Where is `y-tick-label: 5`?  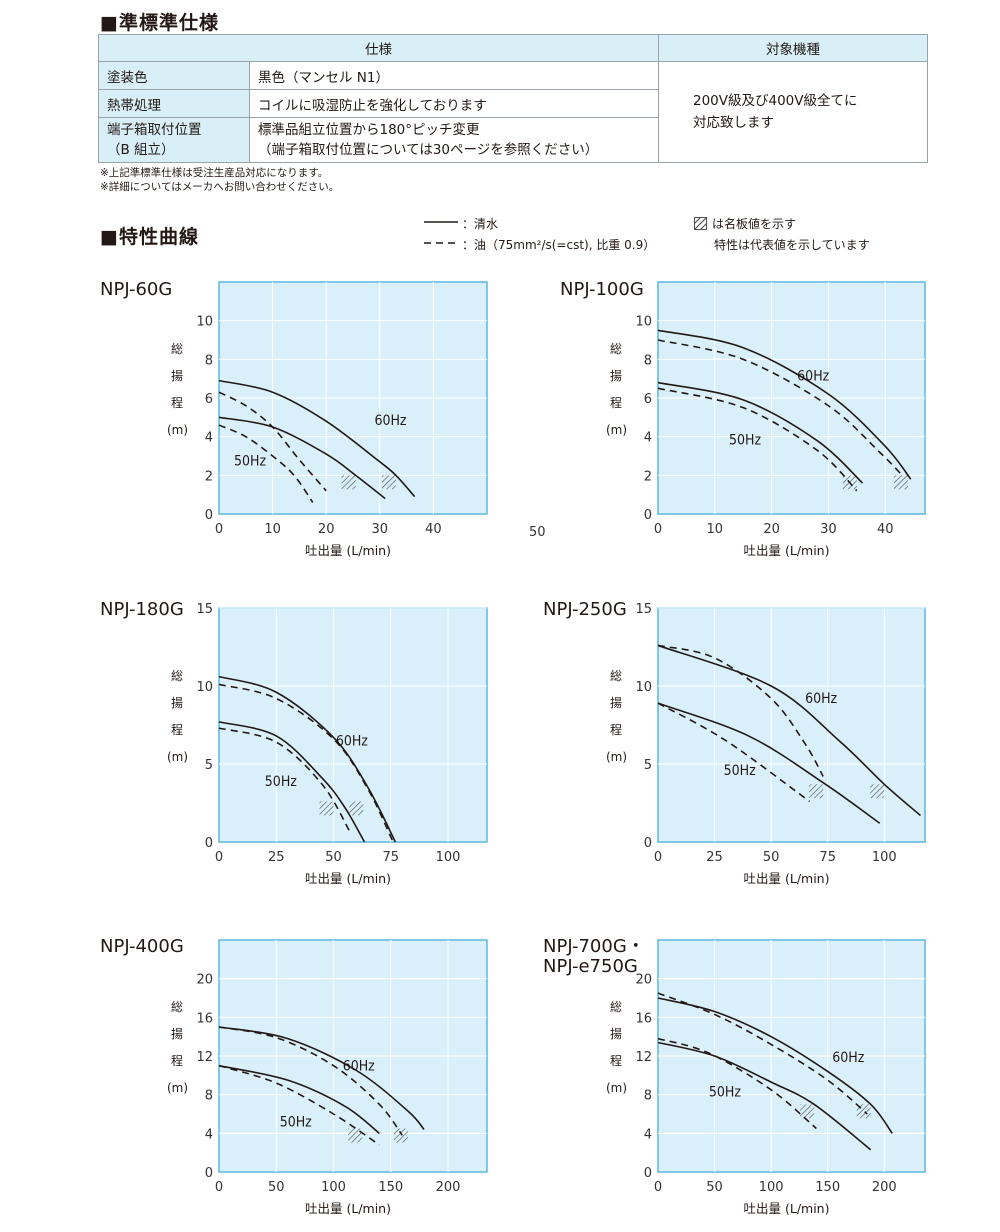 y-tick-label: 5 is located at coordinates (648, 765).